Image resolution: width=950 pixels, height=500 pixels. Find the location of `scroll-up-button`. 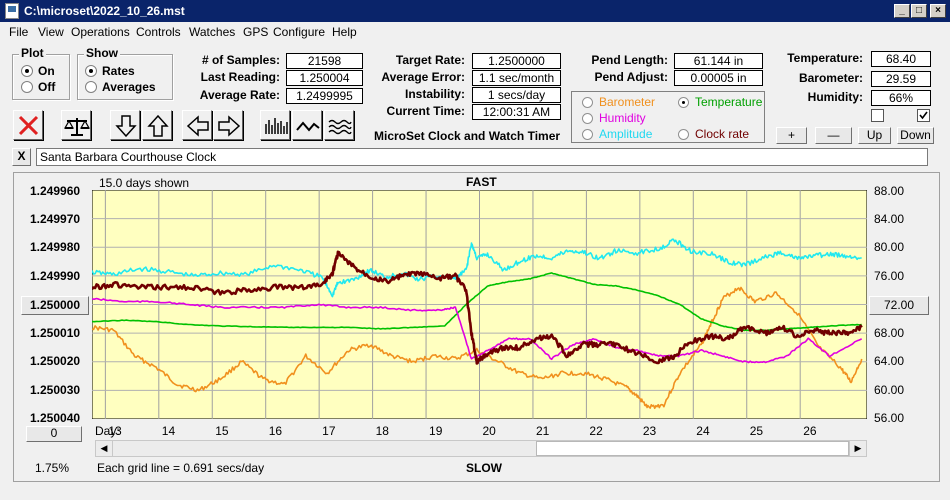

scroll-up-button is located at coordinates (157, 125).